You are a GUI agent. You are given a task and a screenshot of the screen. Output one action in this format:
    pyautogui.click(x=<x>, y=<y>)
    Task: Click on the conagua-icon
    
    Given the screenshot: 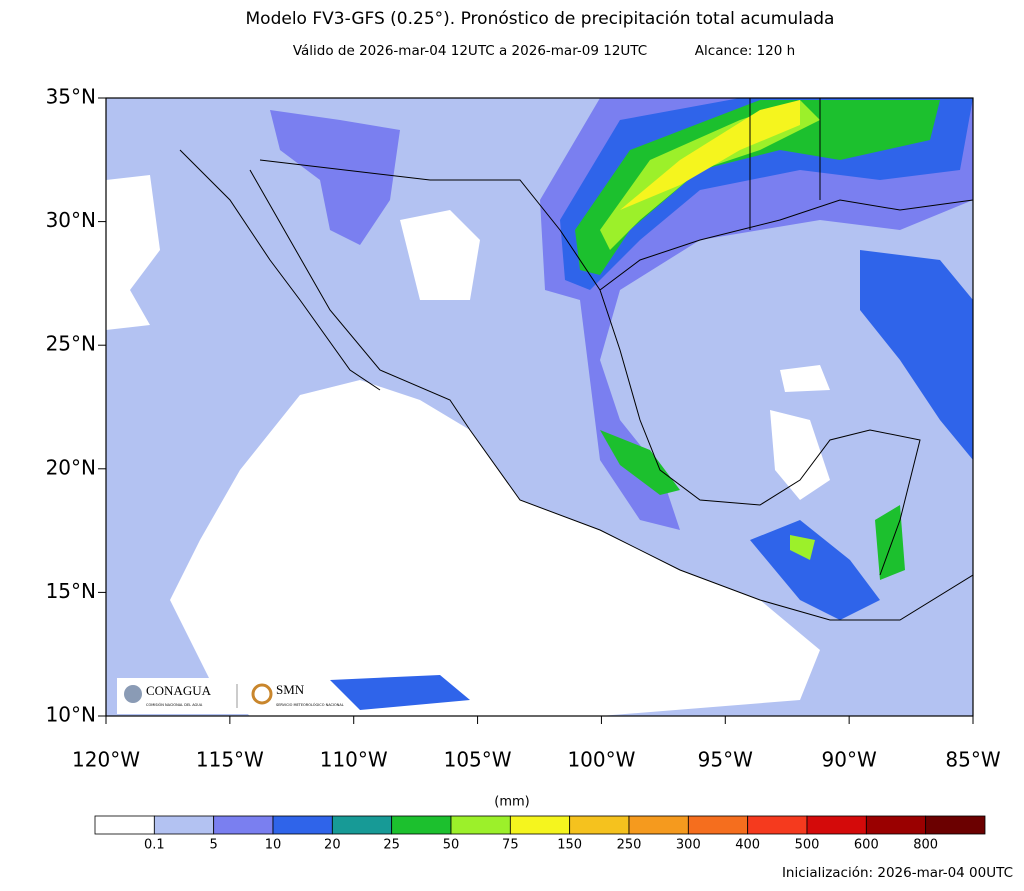 What is the action you would take?
    pyautogui.click(x=133, y=694)
    